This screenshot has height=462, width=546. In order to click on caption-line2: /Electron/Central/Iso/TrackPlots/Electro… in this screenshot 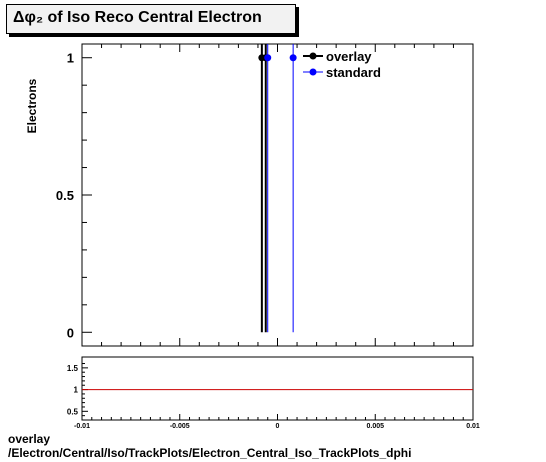, I will do `click(210, 453)`.